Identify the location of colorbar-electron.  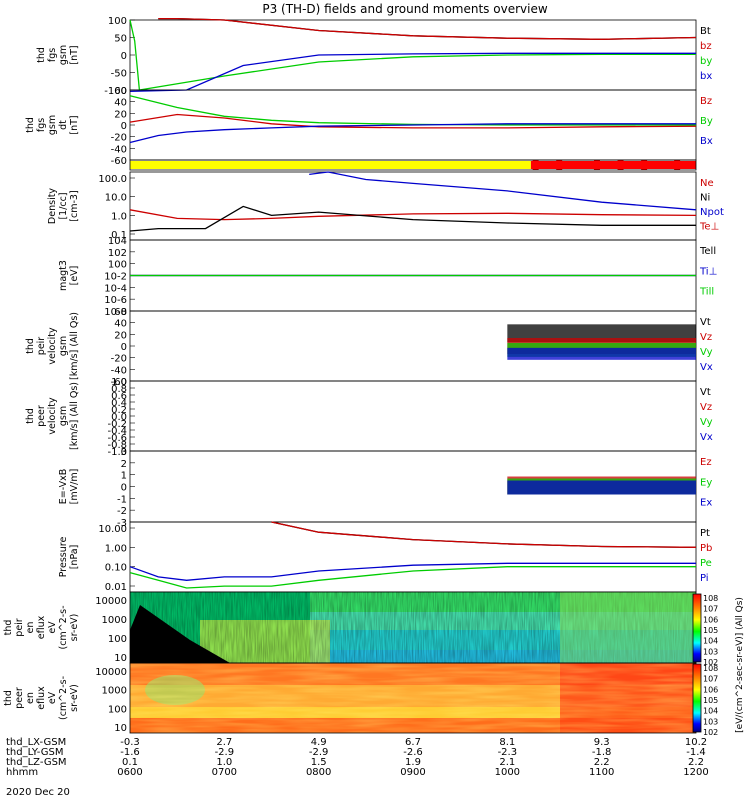
(697, 698).